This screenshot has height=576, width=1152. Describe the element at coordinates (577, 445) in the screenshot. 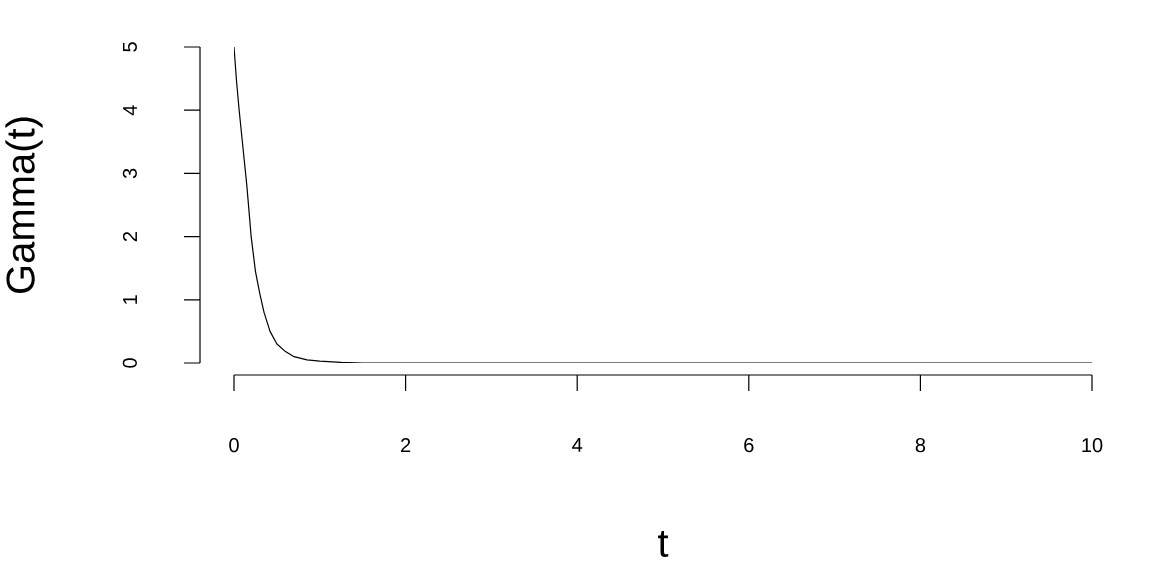

I see `x-tick-label: 4` at that location.